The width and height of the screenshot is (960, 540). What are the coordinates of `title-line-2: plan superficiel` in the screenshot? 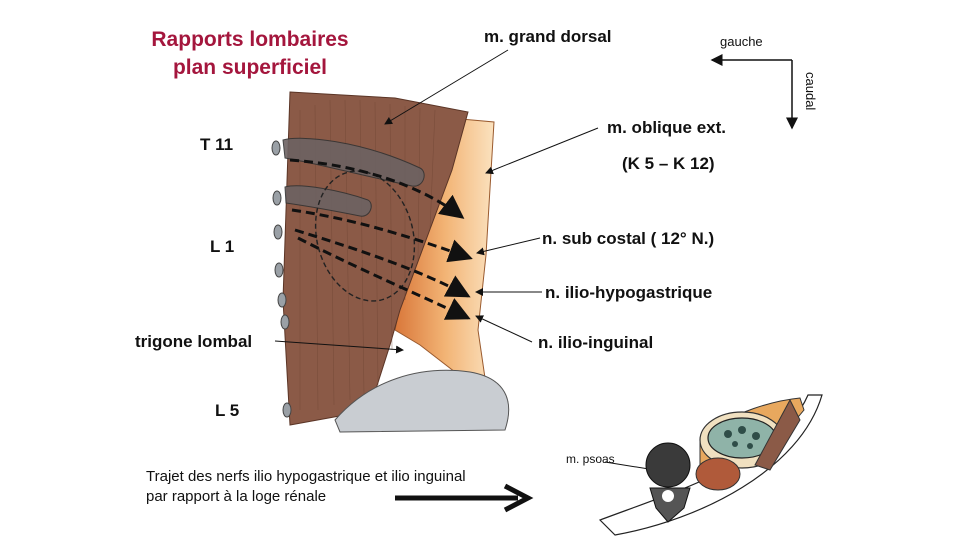 It's located at (250, 67).